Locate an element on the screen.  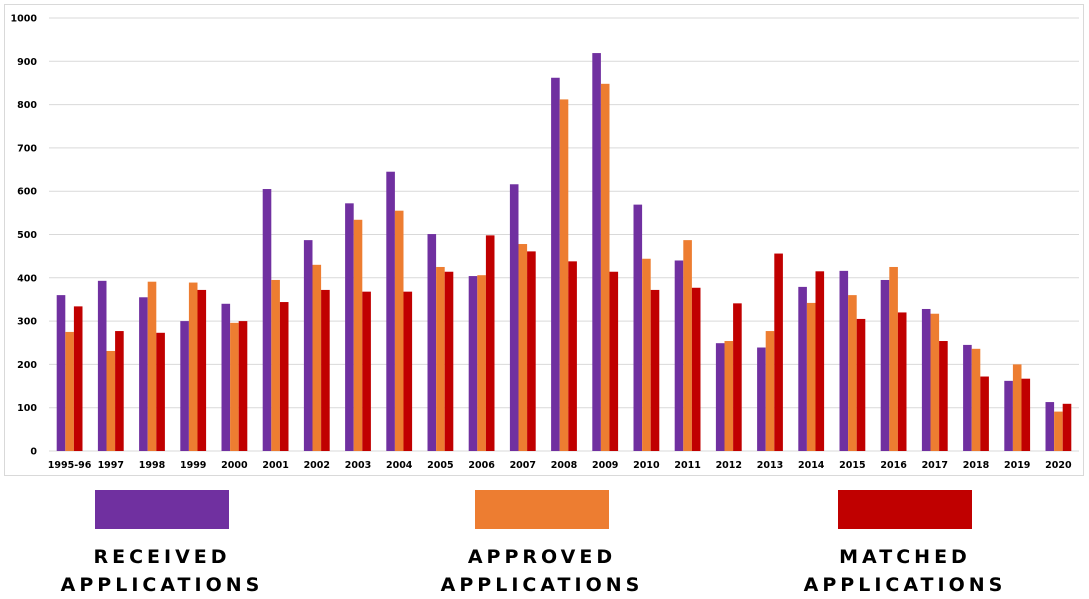
bar-matched-2006 is located at coordinates (490, 343).